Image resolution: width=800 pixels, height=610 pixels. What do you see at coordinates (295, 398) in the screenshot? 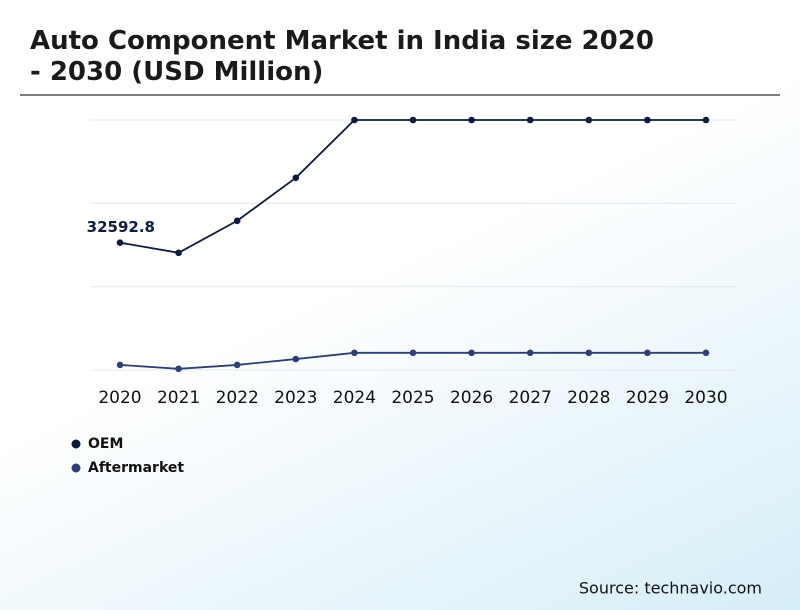
I see `x-tick-label: 2023` at bounding box center [295, 398].